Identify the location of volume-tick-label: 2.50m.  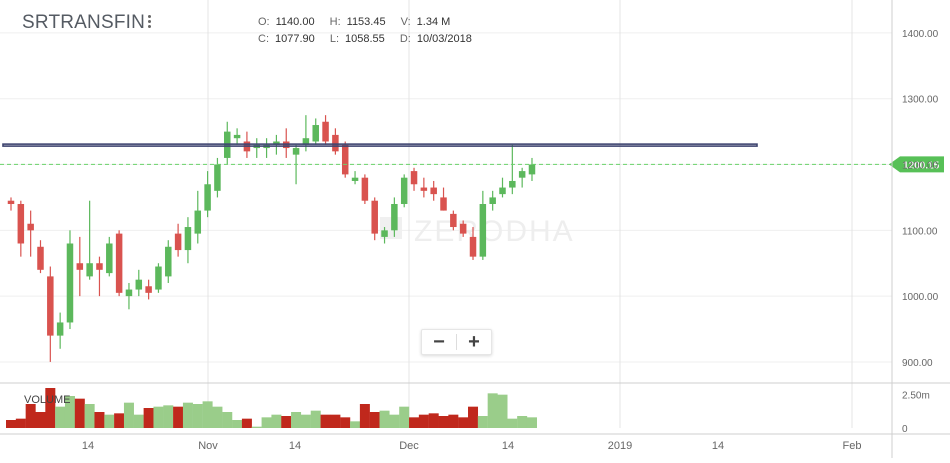
(916, 396).